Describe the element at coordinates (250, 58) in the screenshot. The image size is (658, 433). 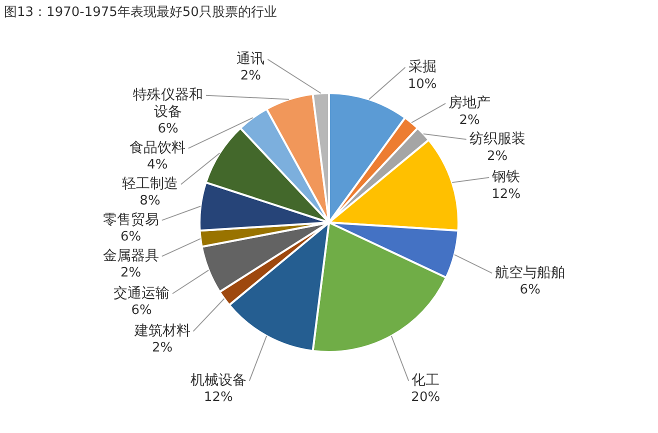
I see `slice-label: 通讯` at that location.